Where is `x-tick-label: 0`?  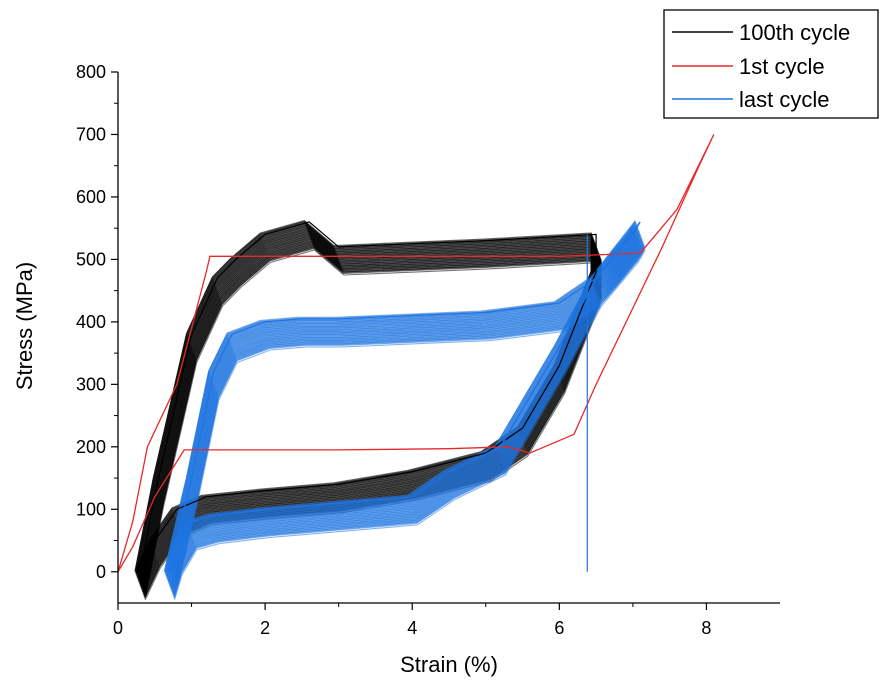
x-tick-label: 0 is located at coordinates (118, 628).